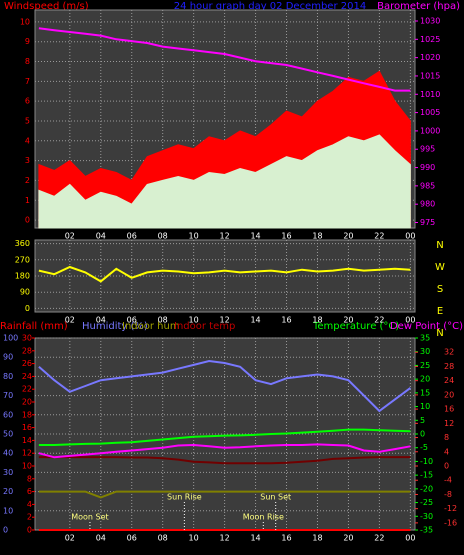 The image size is (464, 555). I want to click on y-tick-label: -12, so click(450, 508).